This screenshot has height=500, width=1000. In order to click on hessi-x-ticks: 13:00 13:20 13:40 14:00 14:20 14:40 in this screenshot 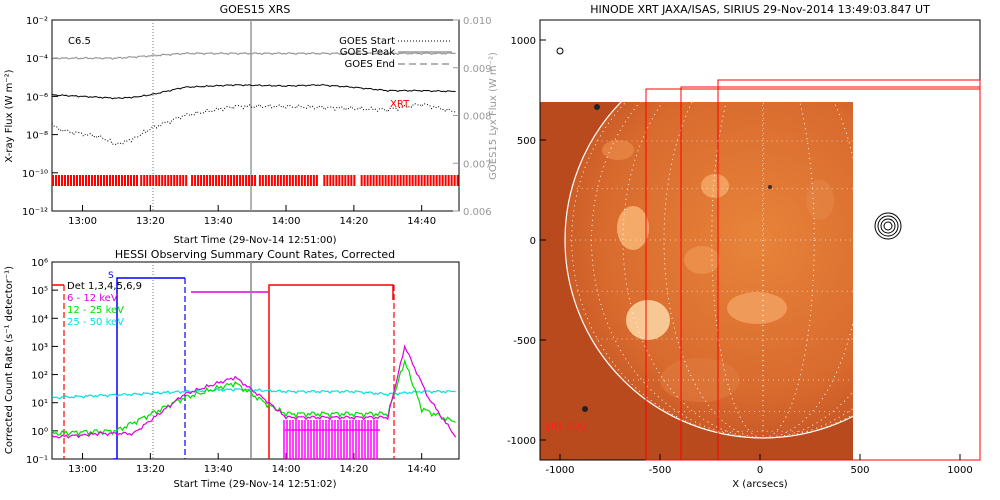, I will do `click(252, 464)`.